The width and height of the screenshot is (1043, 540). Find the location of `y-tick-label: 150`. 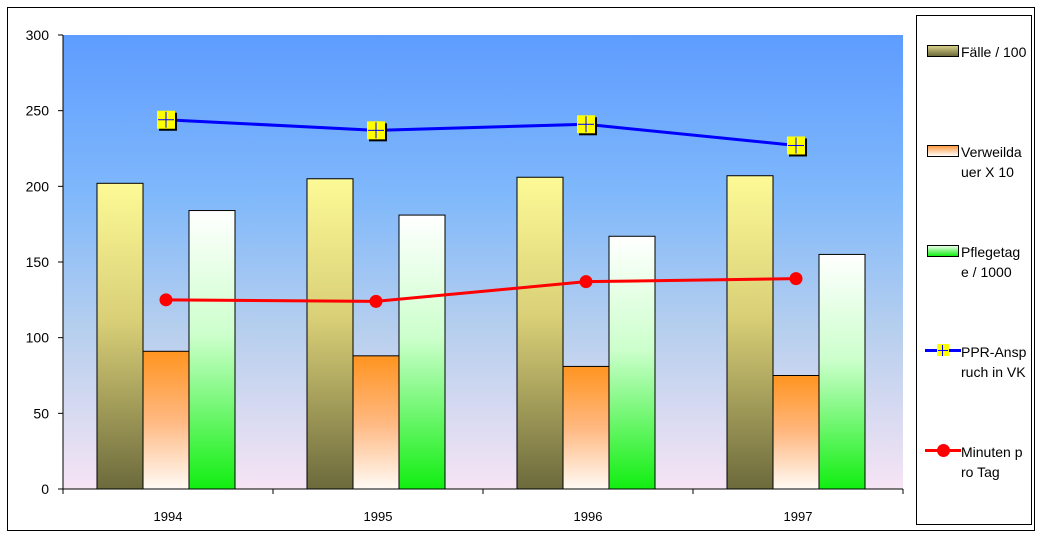

y-tick-label: 150 is located at coordinates (38, 262).